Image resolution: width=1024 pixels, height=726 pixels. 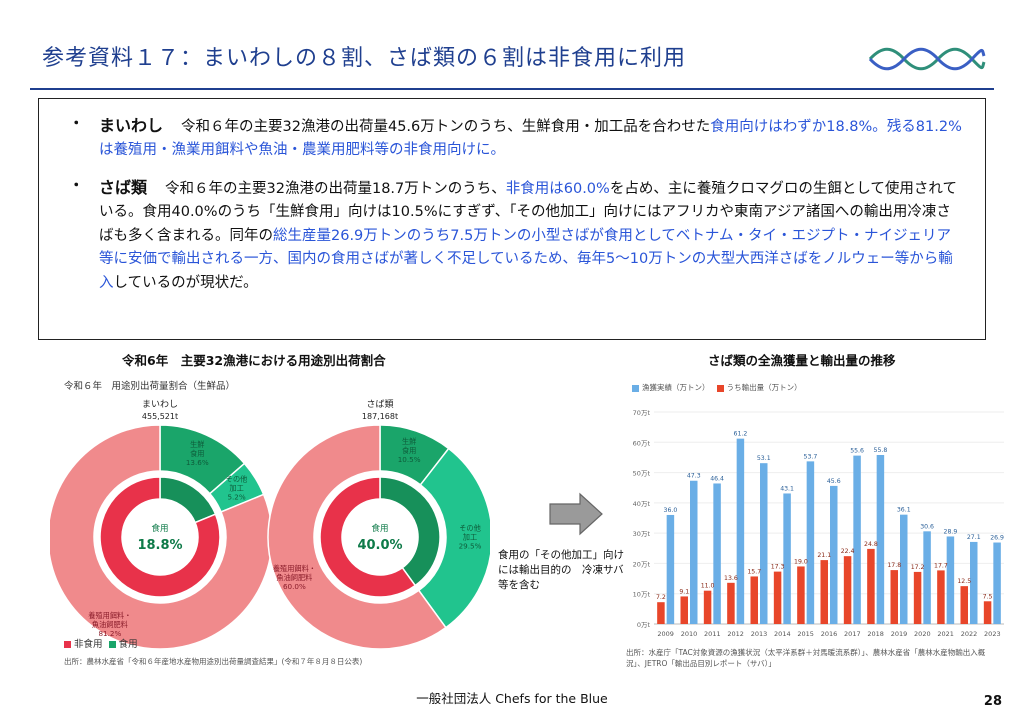 What do you see at coordinates (787, 488) in the screenshot?
I see `data-label-catch: 43.1` at bounding box center [787, 488].